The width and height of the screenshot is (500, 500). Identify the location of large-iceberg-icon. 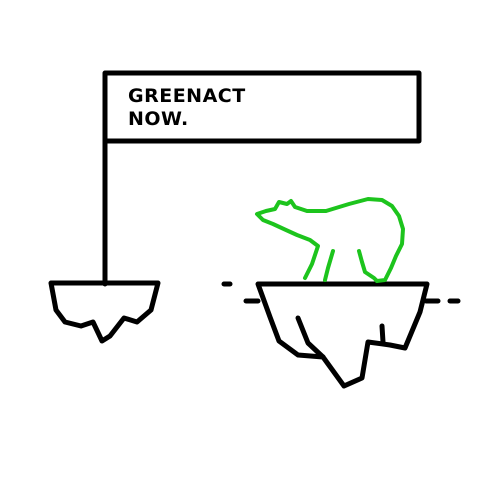
(342, 335).